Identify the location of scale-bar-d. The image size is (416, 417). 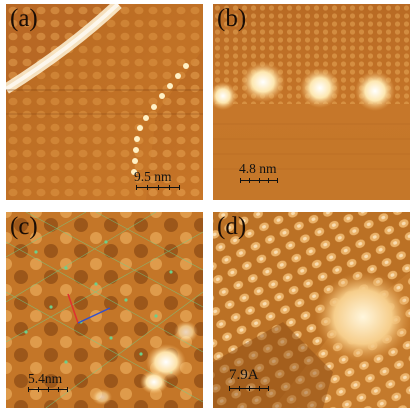
(249, 388).